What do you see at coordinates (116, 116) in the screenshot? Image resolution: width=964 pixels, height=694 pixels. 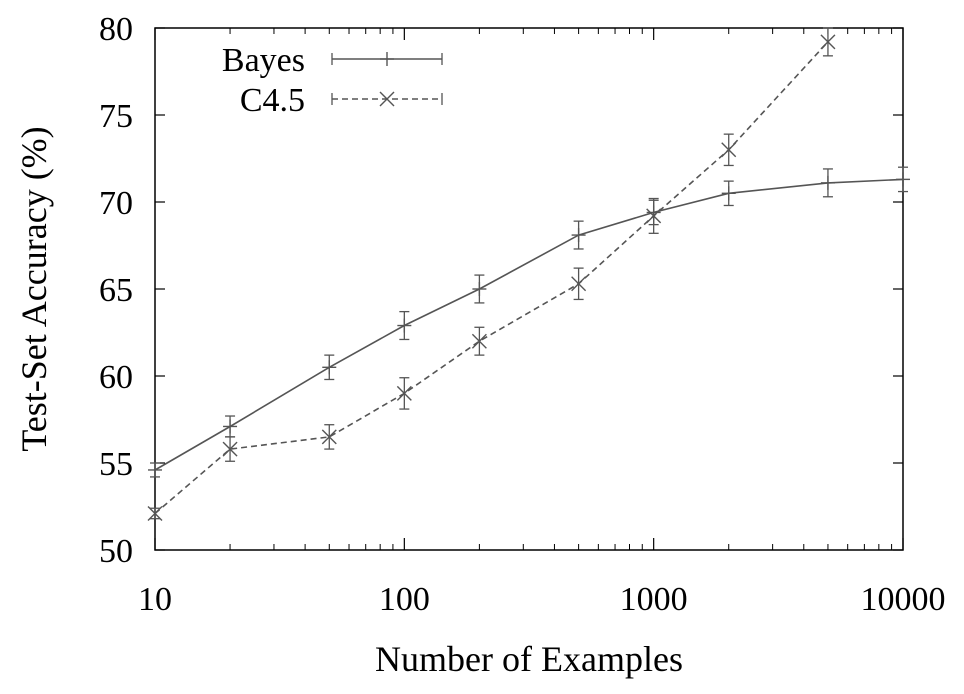 I see `y-tick-label: 75` at bounding box center [116, 116].